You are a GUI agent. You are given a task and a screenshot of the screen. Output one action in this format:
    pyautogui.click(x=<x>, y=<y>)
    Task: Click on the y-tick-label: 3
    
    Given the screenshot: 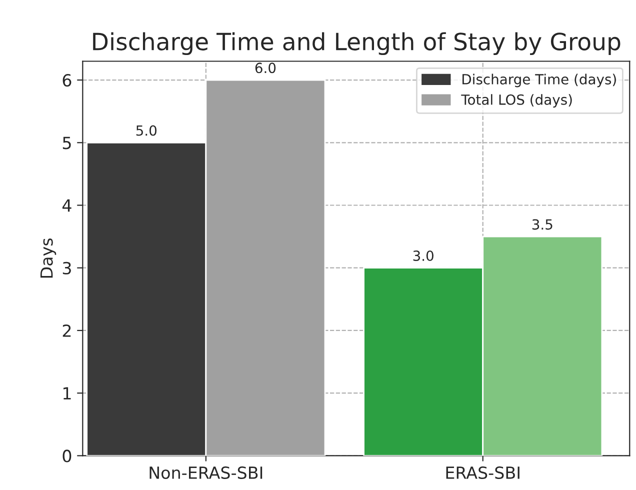 What is the action you would take?
    pyautogui.click(x=66, y=268)
    